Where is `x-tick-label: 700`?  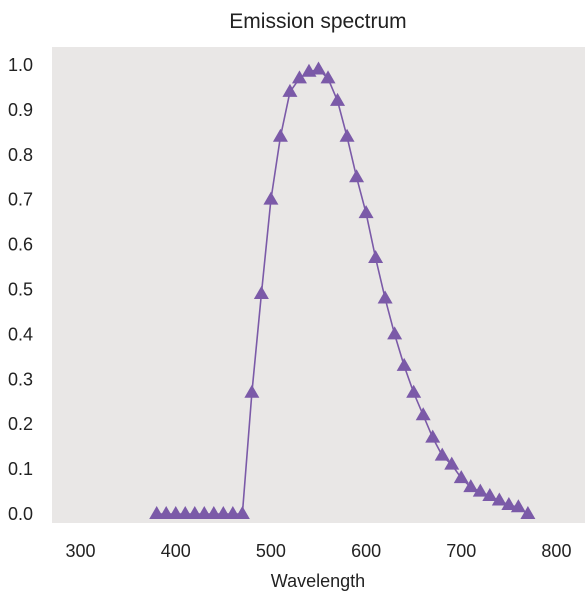
x-tick-label: 700 is located at coordinates (461, 551).